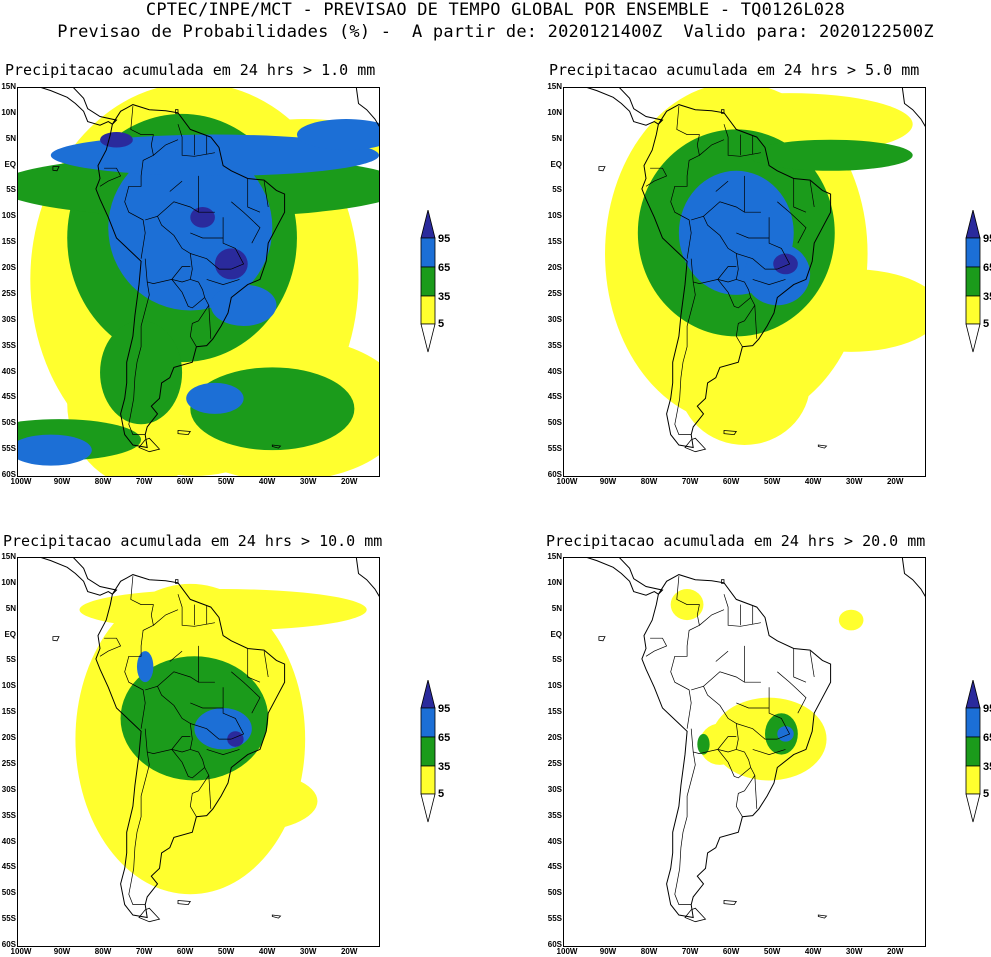 The width and height of the screenshot is (991, 957). Describe the element at coordinates (556, 608) in the screenshot. I see `lat-tick-label: 5N` at that location.